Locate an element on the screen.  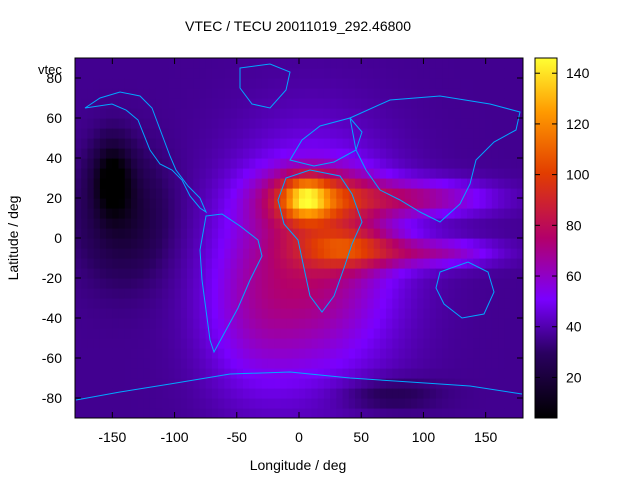
x-tick-label: -150 is located at coordinates (112, 437).